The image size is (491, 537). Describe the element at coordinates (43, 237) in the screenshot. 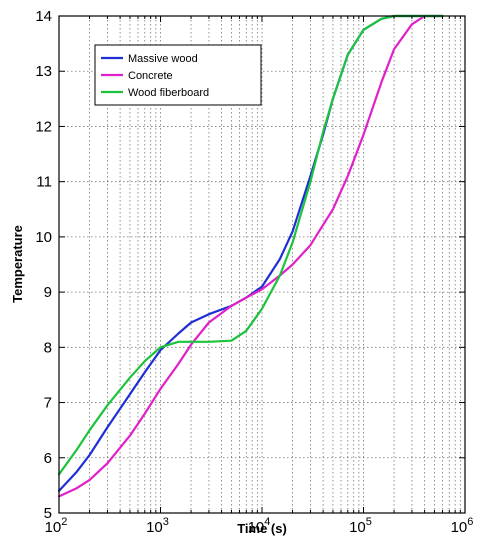

I see `y-tick-label: 10` at that location.